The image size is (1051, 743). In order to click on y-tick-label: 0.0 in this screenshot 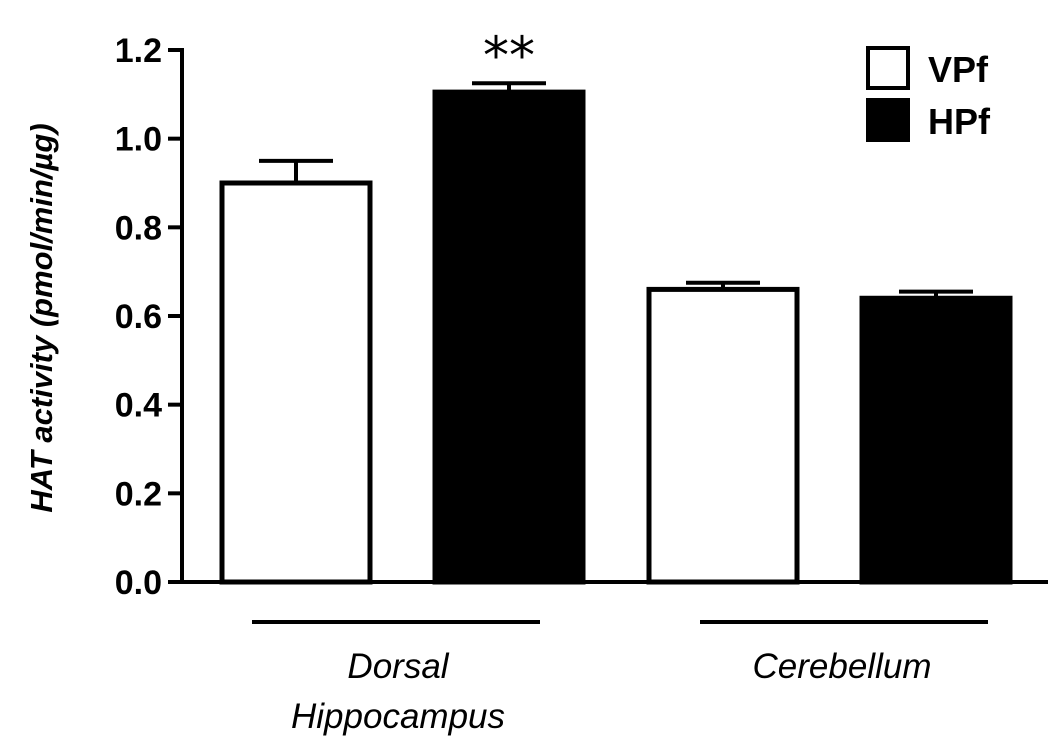, I will do `click(138, 583)`.